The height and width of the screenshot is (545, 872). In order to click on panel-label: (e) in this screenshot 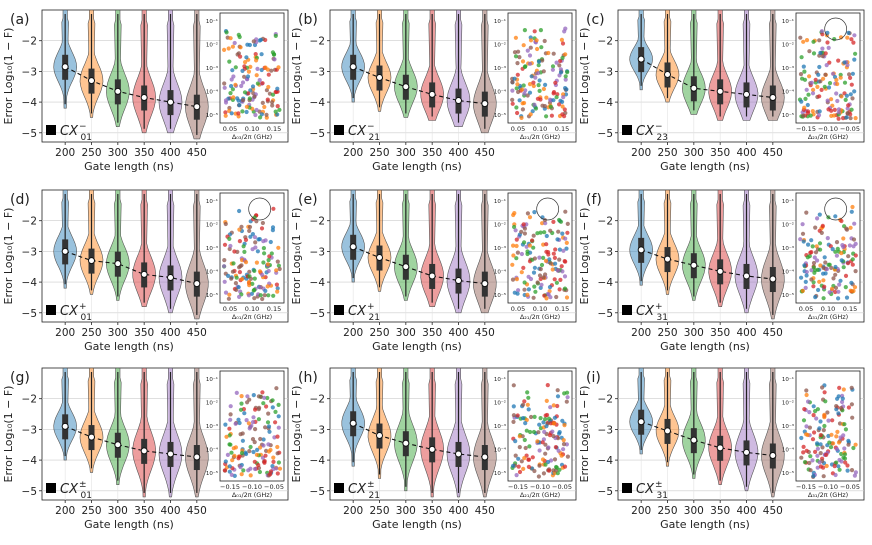, I will do `click(308, 200)`.